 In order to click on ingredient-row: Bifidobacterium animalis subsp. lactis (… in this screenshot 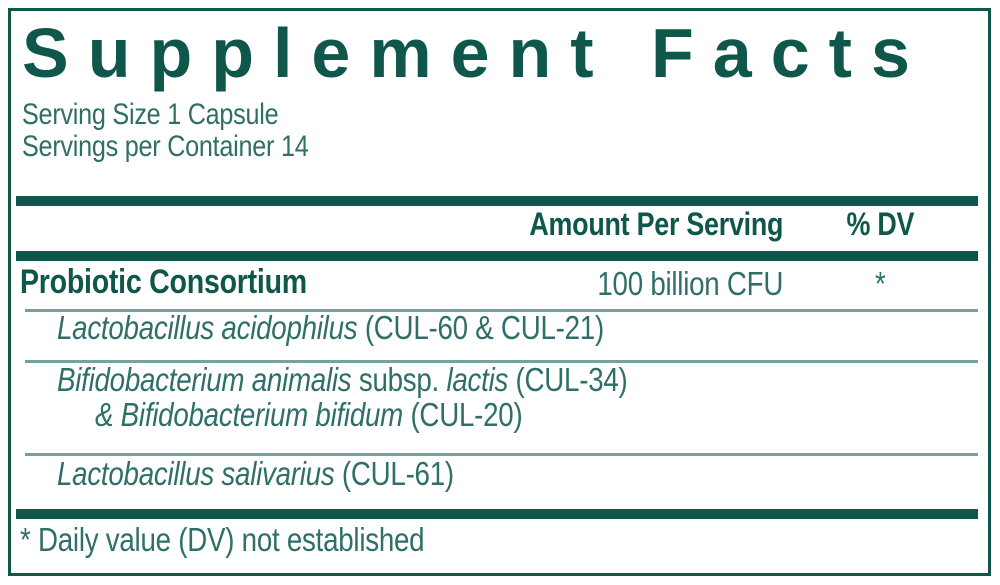, I will do `click(342, 397)`.